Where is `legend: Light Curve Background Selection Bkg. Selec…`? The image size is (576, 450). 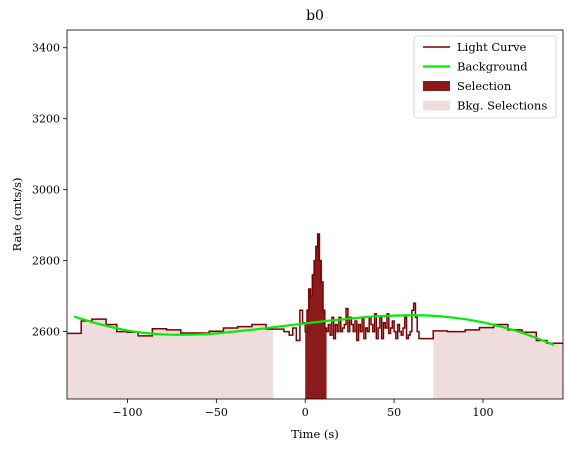 legend: Light Curve Background Selection Bkg. Selec… is located at coordinates (485, 77).